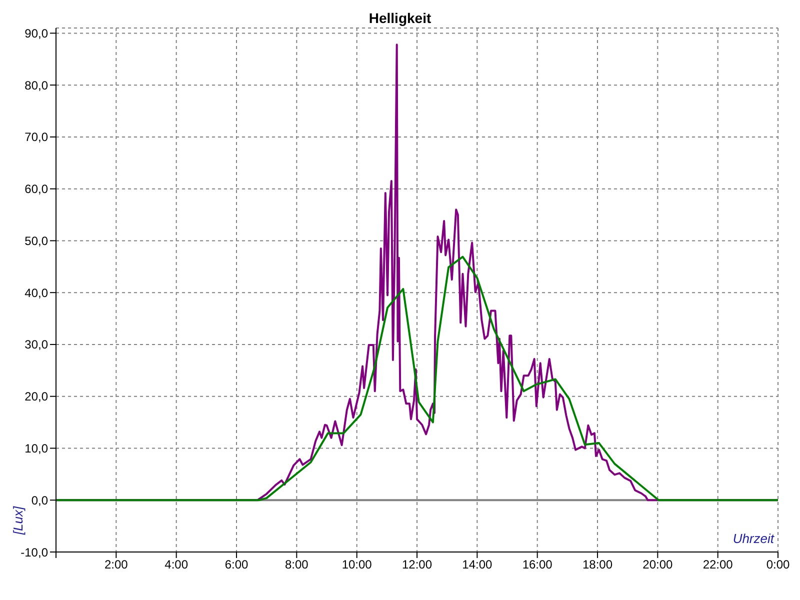 The width and height of the screenshot is (800, 600). Describe the element at coordinates (597, 565) in the screenshot. I see `x-tick-label: 18:00` at that location.